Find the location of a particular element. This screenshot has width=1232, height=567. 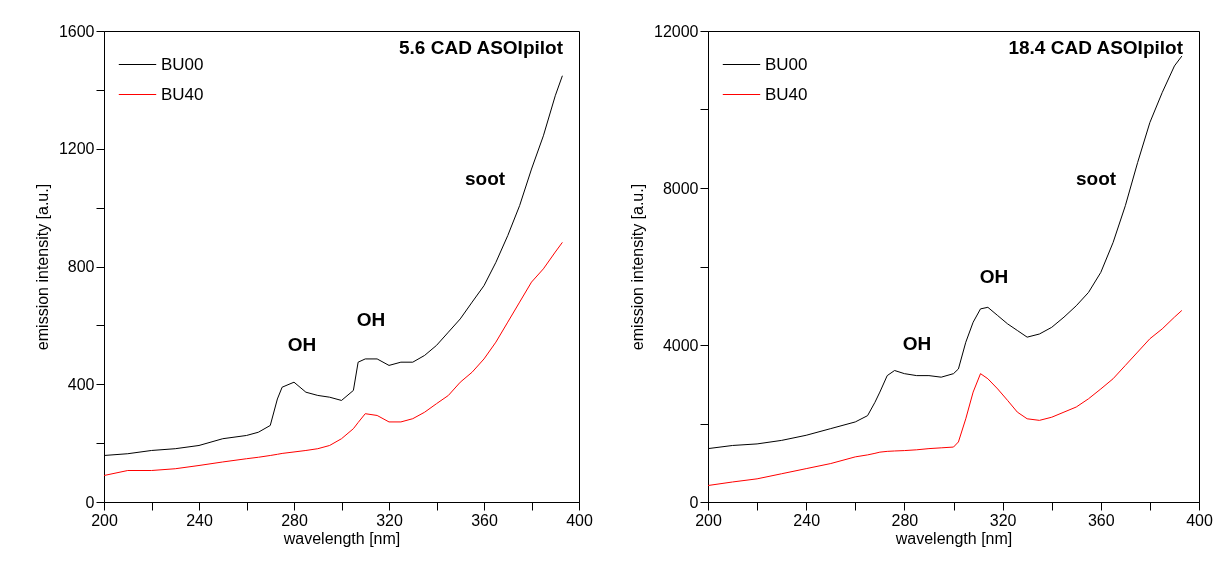

y-tick-label: 1200 is located at coordinates (76, 149).